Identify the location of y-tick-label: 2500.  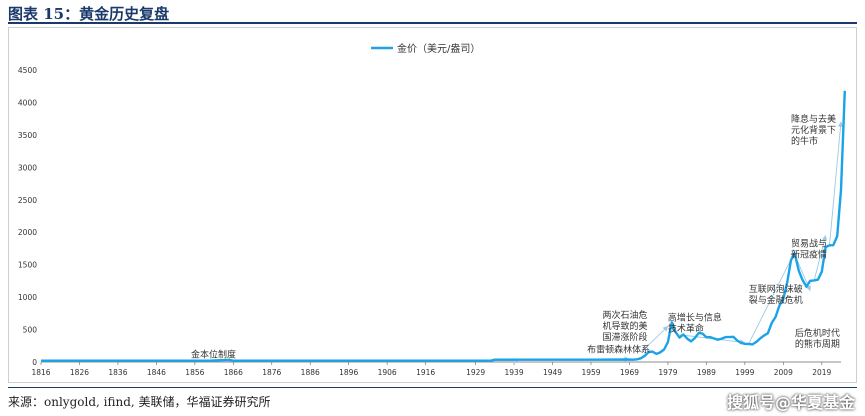
(27, 200).